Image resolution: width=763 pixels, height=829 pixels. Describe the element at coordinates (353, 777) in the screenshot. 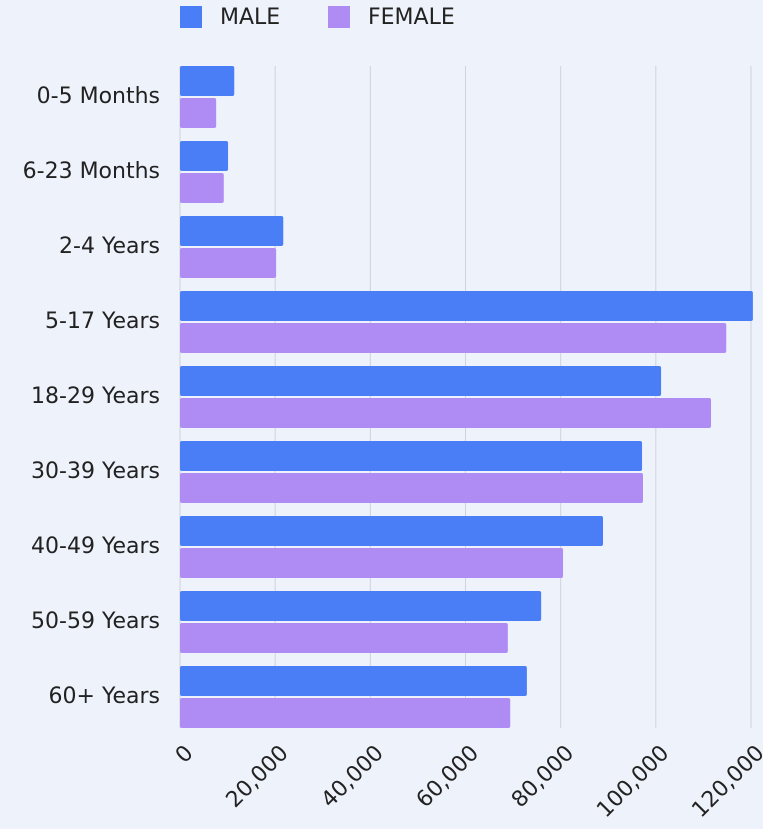

I see `x-tick-label: 40,000` at that location.